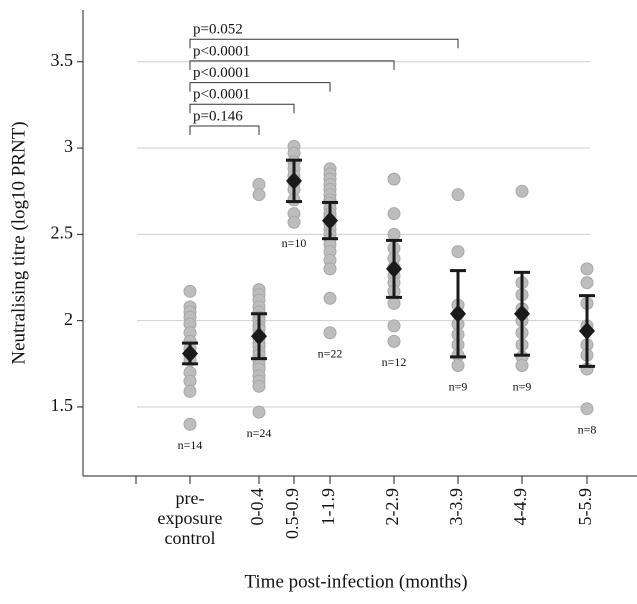  Describe the element at coordinates (62, 232) in the screenshot. I see `y-tick-label: 2.5` at that location.